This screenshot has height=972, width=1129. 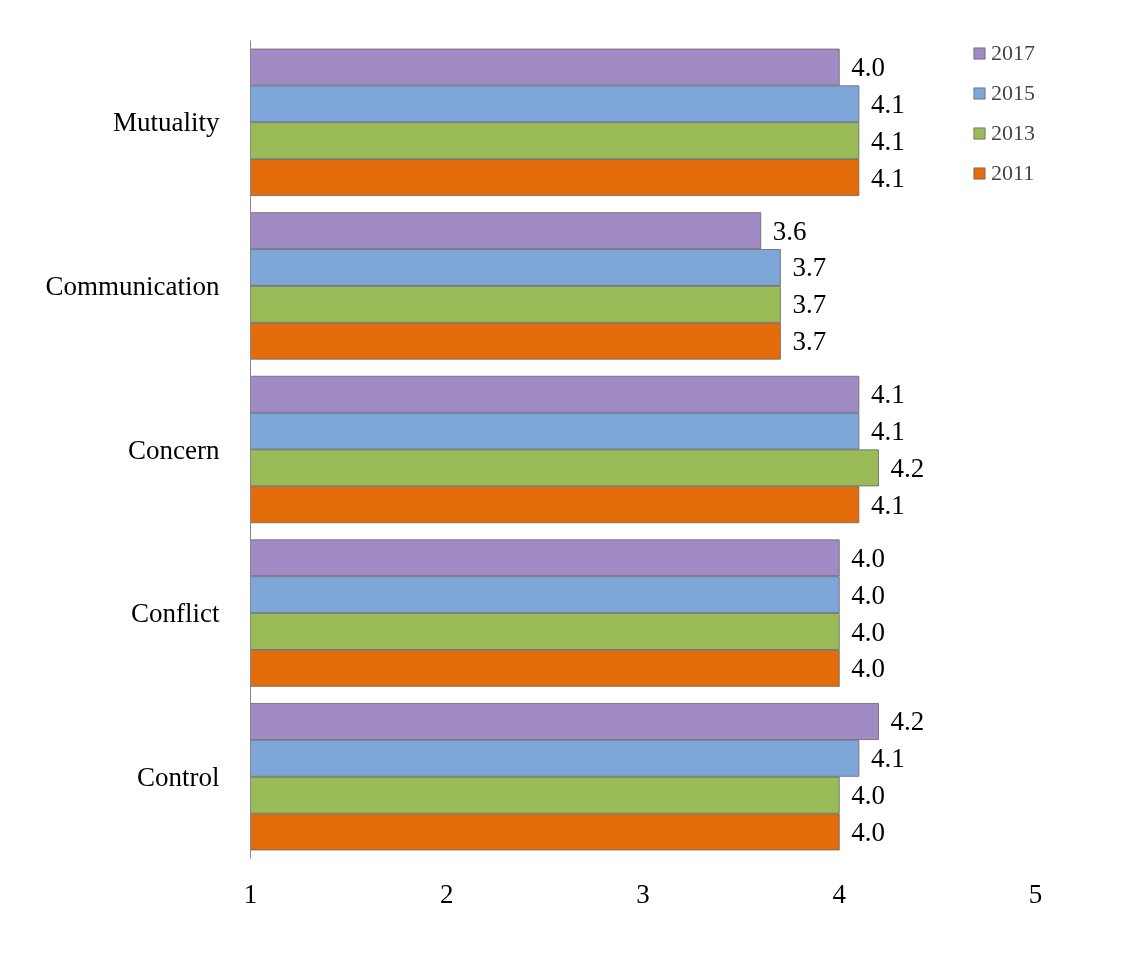 What do you see at coordinates (447, 893) in the screenshot?
I see `x-tick-label: 2` at bounding box center [447, 893].